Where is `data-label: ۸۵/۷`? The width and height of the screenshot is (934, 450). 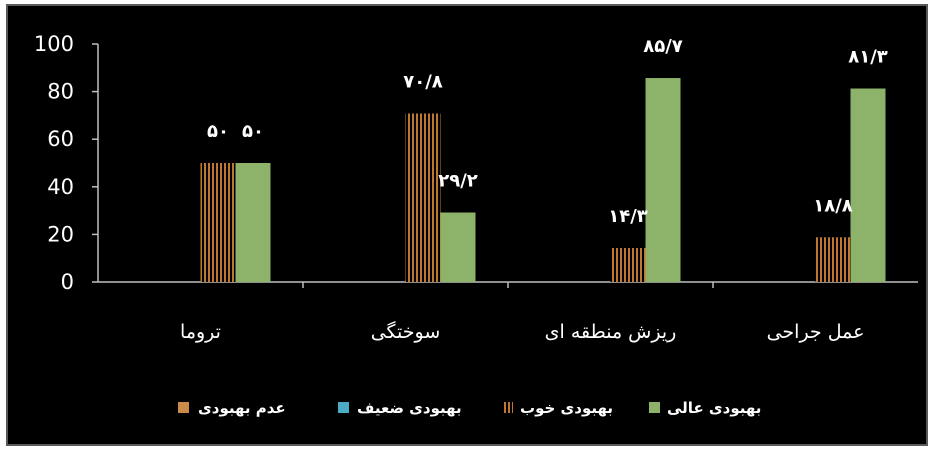
data-label: ۸۵/۷ is located at coordinates (663, 46).